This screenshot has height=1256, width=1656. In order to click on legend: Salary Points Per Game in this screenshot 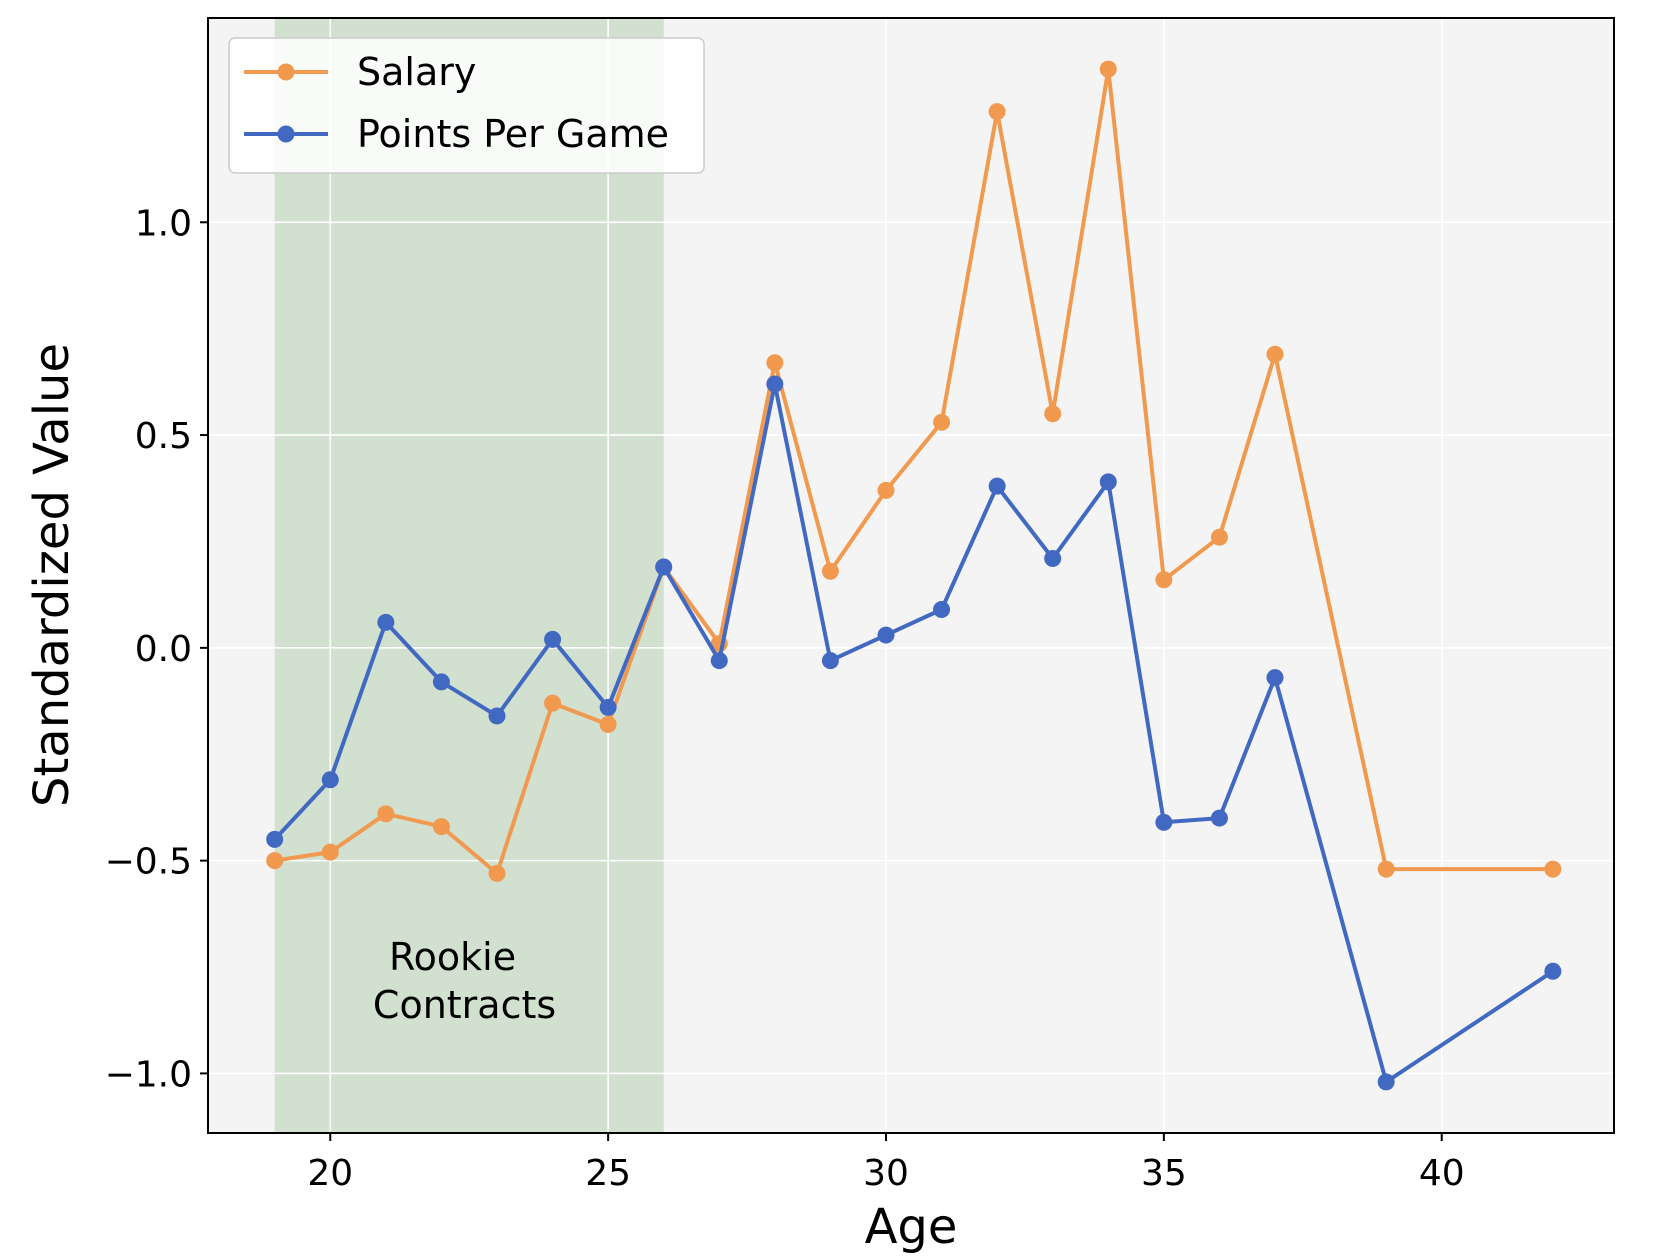, I will do `click(466, 105)`.